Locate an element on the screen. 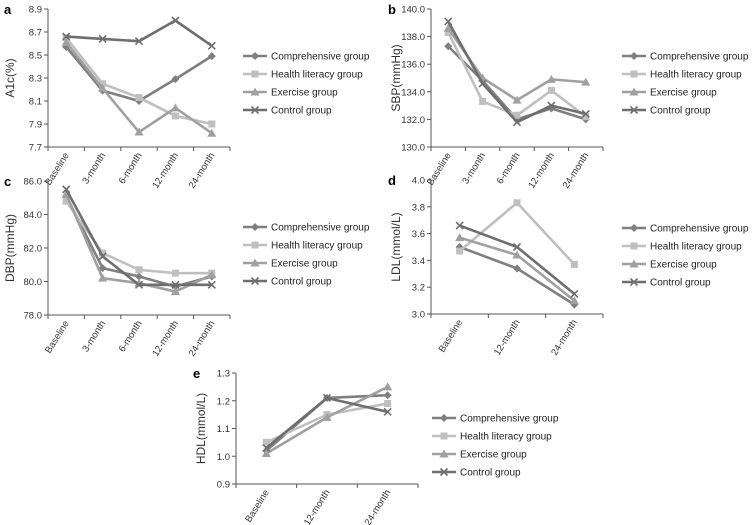 This screenshot has width=752, height=525. y-tick-label-d-4: 3.8 is located at coordinates (418, 207).